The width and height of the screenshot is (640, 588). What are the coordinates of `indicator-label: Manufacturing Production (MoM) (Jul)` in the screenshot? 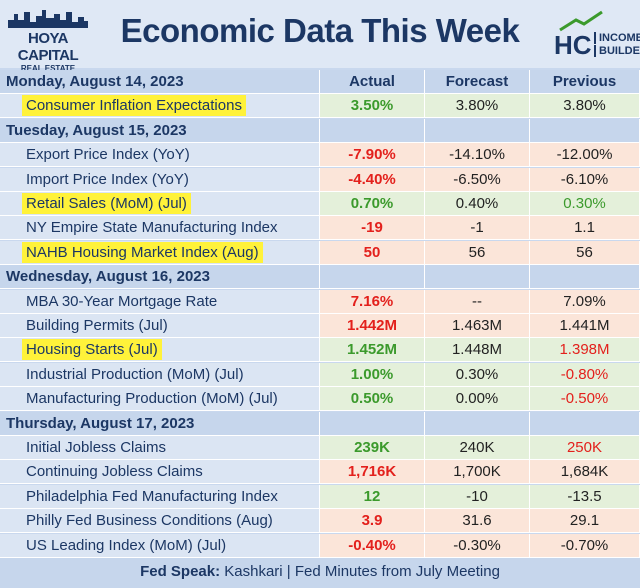 It's located at (152, 399).